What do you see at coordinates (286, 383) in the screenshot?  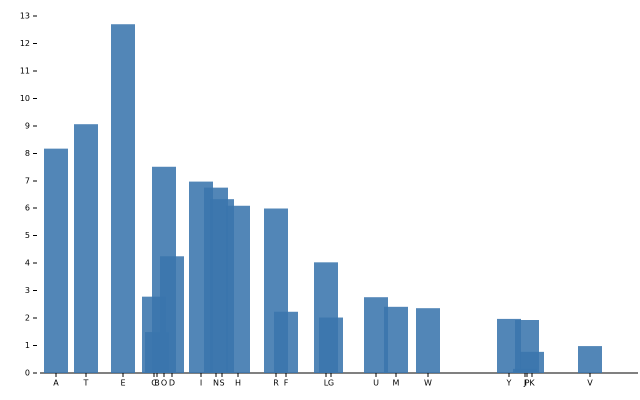 I see `x-tick-label: F` at bounding box center [286, 383].